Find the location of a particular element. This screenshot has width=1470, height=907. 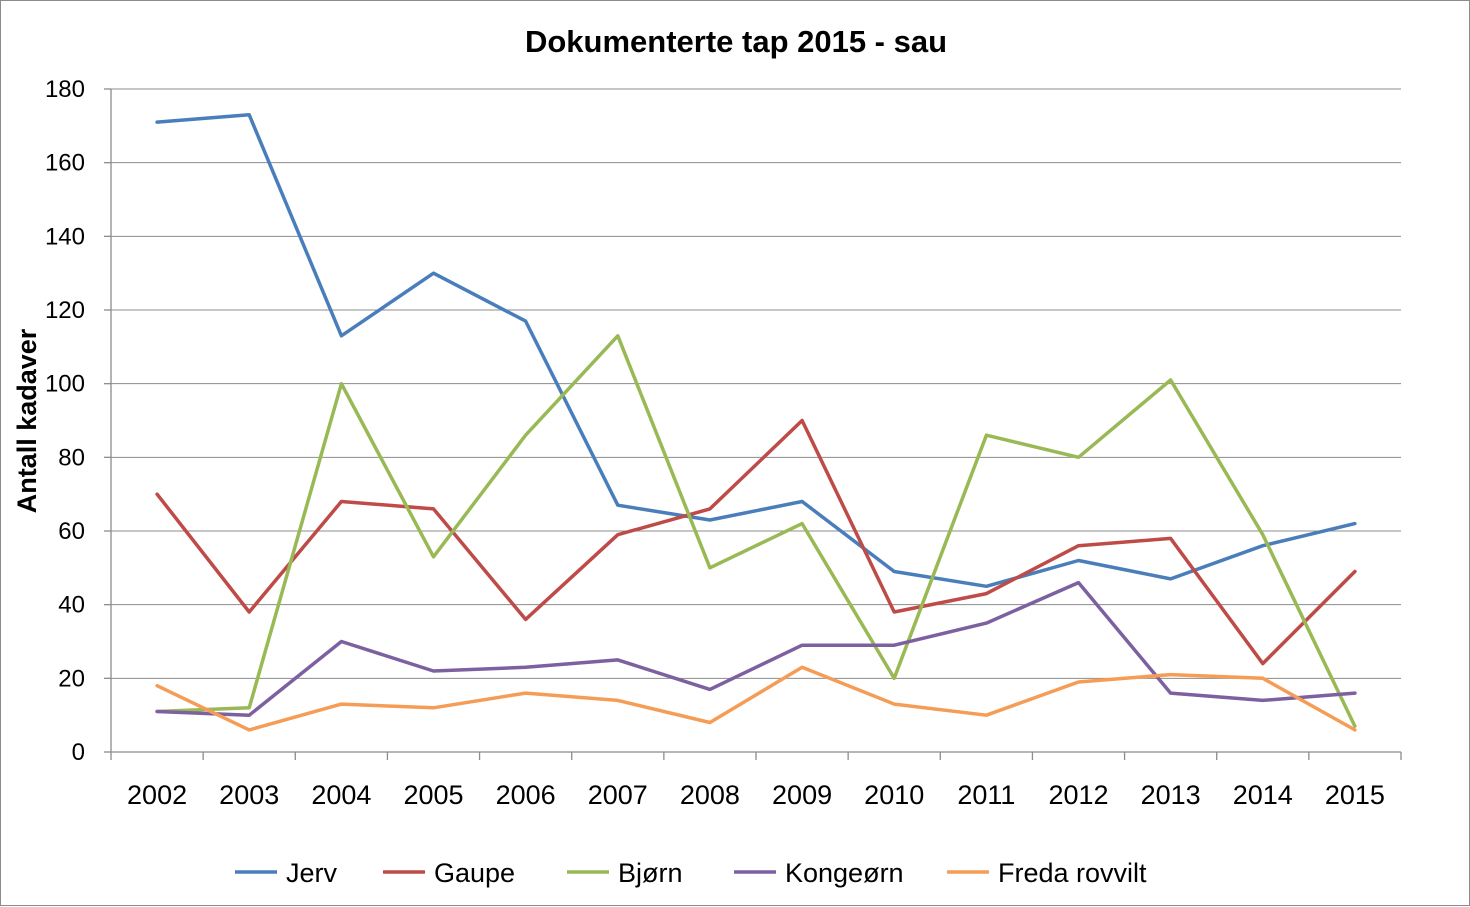

y-tick-label: 80 is located at coordinates (71, 457).